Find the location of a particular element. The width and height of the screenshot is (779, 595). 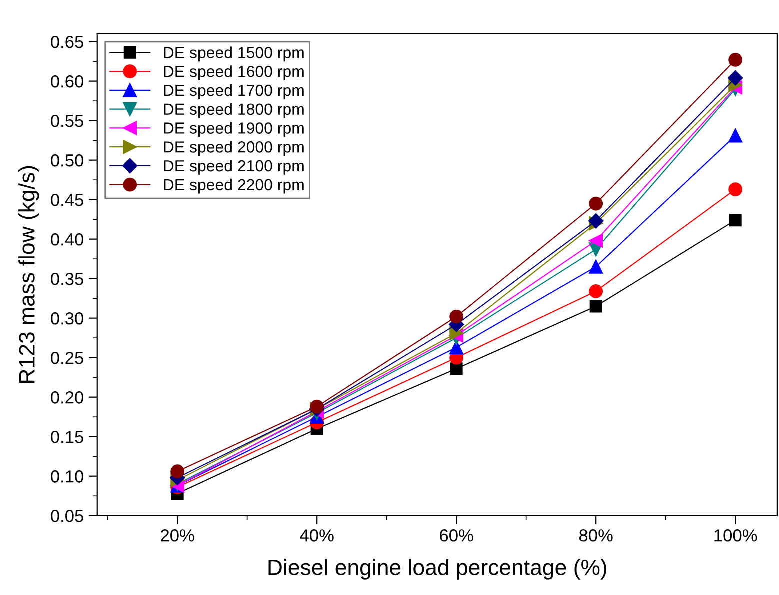

y-tick-label: 0.20 is located at coordinates (67, 398).